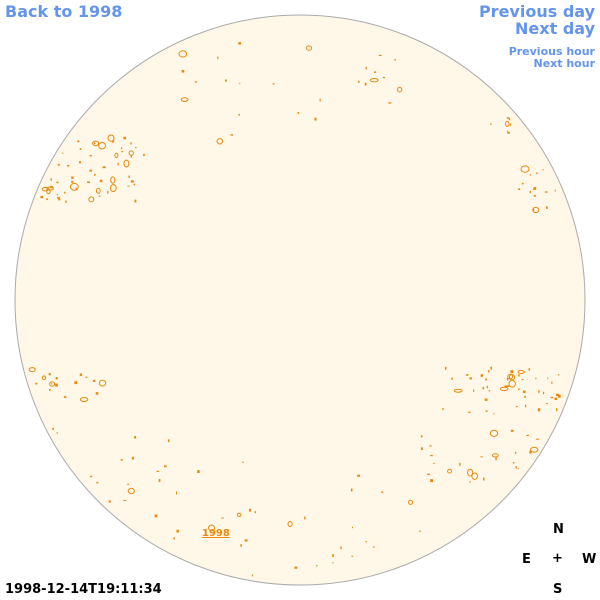 Image resolution: width=600 pixels, height=600 pixels. Describe the element at coordinates (536, 11) in the screenshot. I see `previous-day-link: Previous day` at that location.